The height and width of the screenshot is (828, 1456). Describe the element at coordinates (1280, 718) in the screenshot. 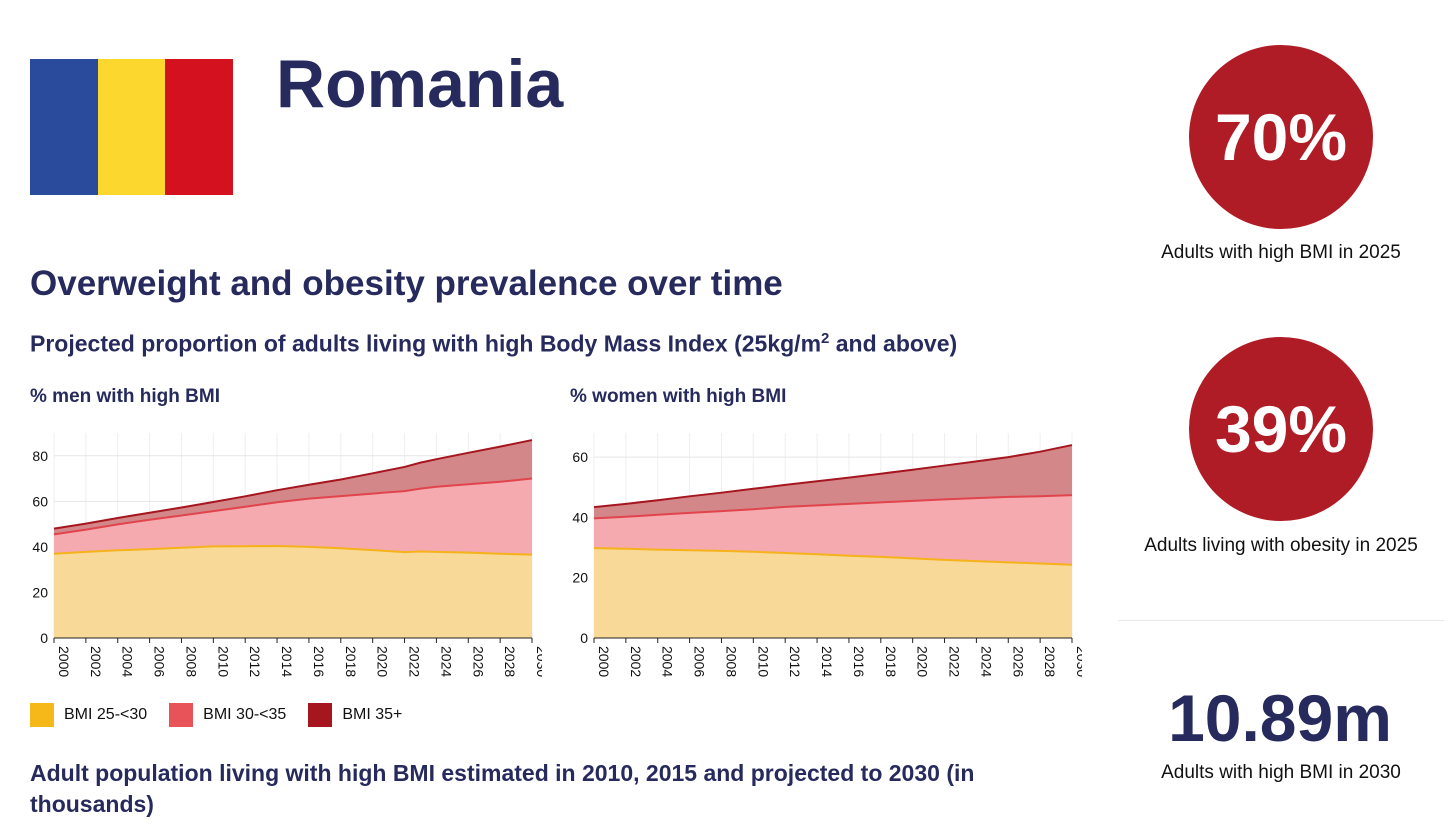

I see `high-bmi-2030-value: 10.89m` at that location.